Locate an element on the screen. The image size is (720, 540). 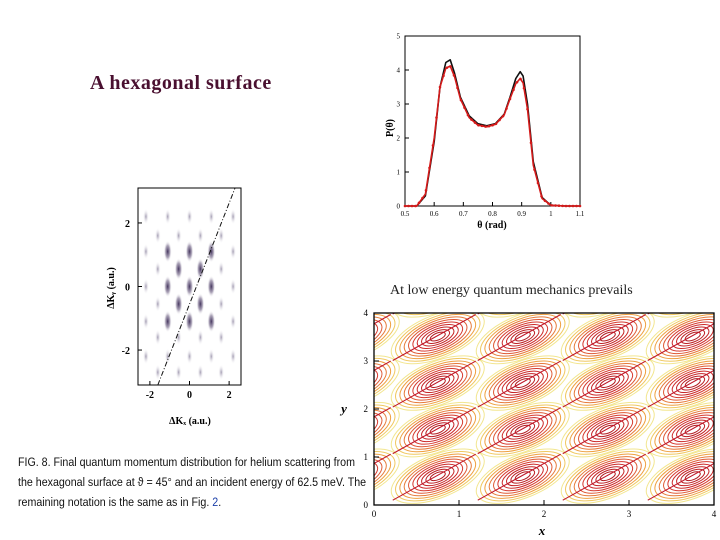
angular-distribution-chart: 0.5 0.6 0.7 0.8 0.9 1 1.1 0 1 2 3 4 5 P(θ) θ (rad) is located at coordinates (485, 132).